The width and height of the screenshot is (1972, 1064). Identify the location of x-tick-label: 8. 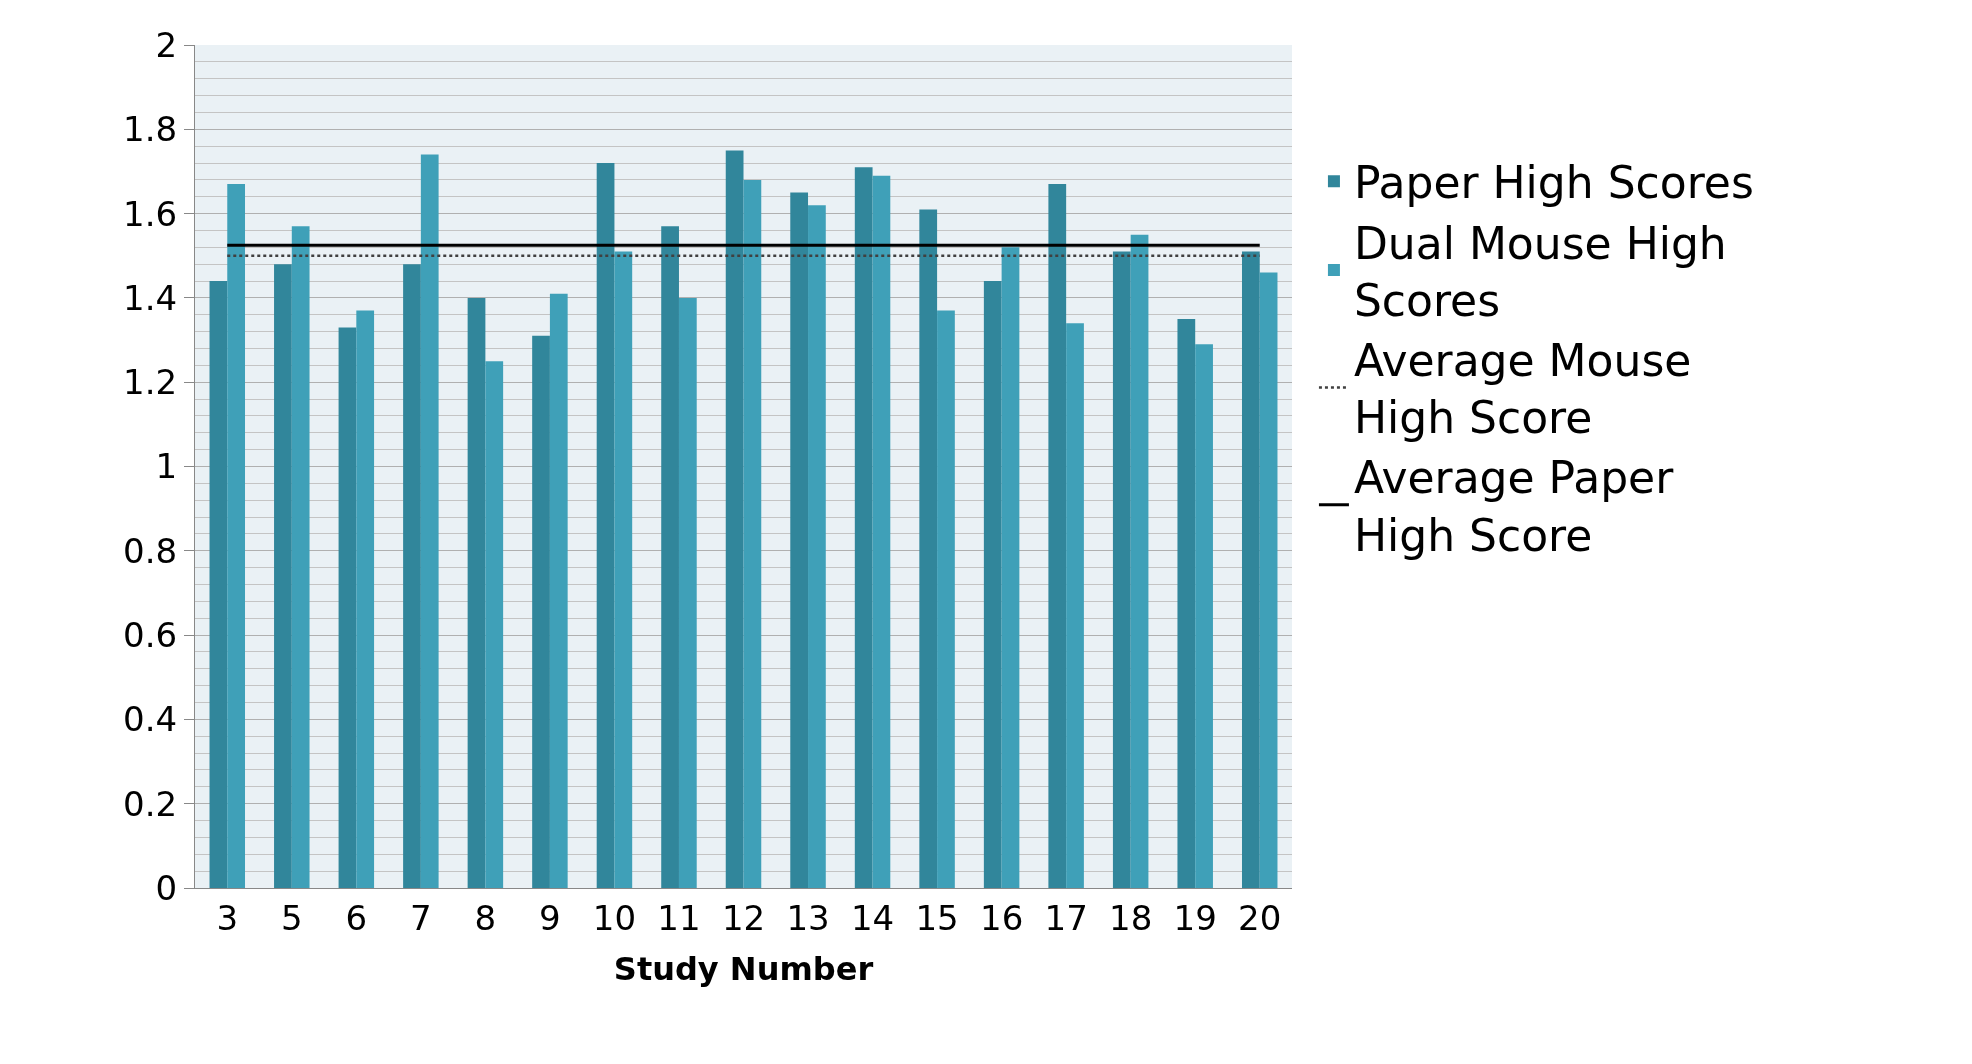
(485, 917).